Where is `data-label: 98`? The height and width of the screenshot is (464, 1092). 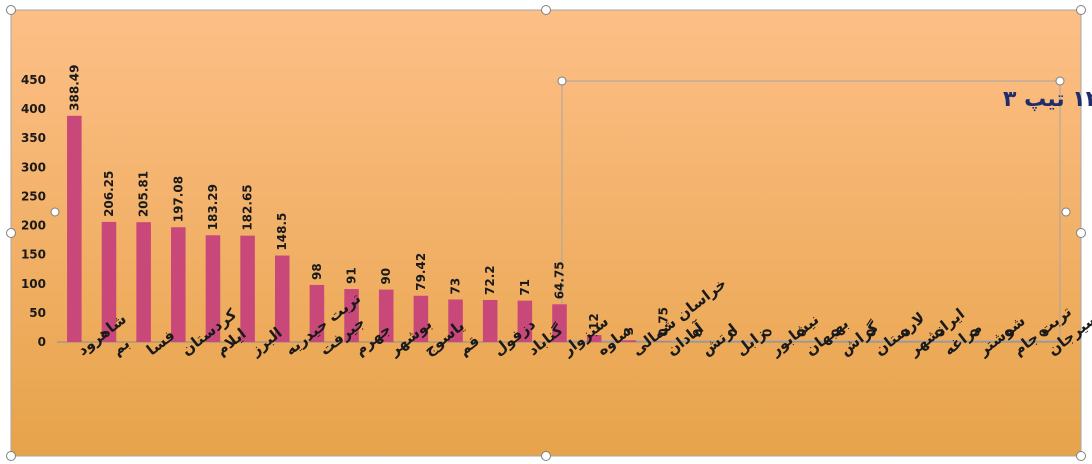
data-label: 98 is located at coordinates (317, 271).